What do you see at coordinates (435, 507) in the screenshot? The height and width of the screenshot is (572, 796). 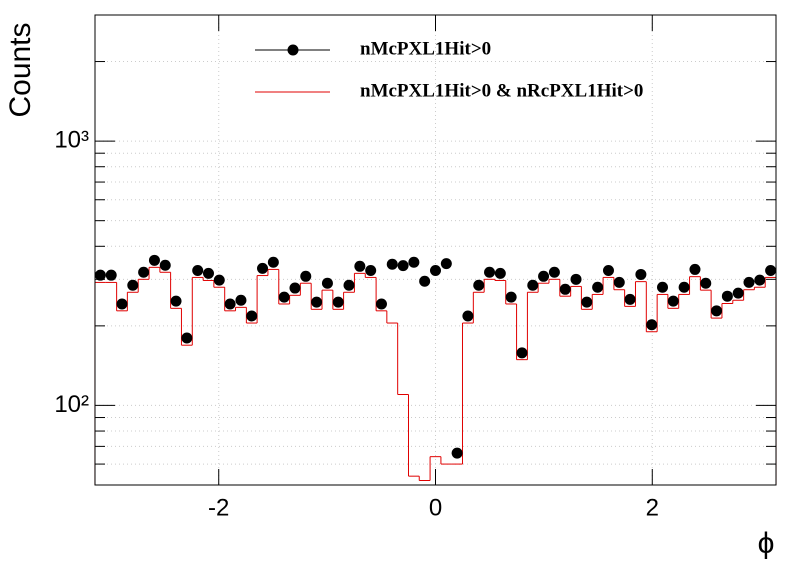 I see `x-tick-label: 0` at bounding box center [435, 507].